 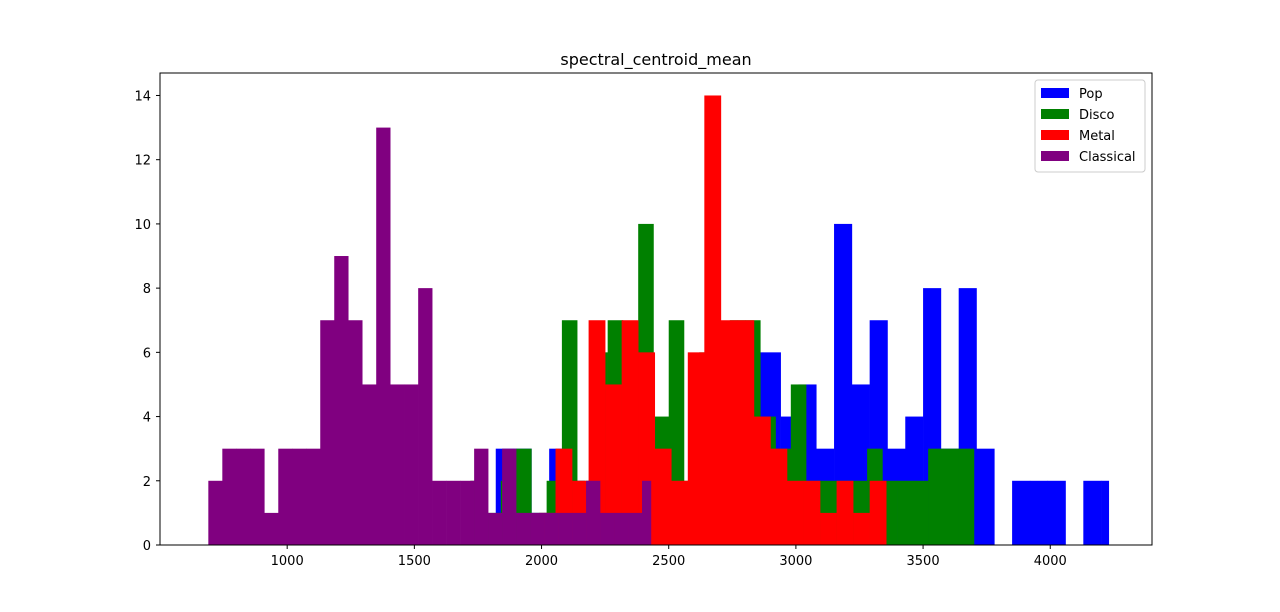 I want to click on legend-label-classical: Classical, so click(x=1107, y=157).